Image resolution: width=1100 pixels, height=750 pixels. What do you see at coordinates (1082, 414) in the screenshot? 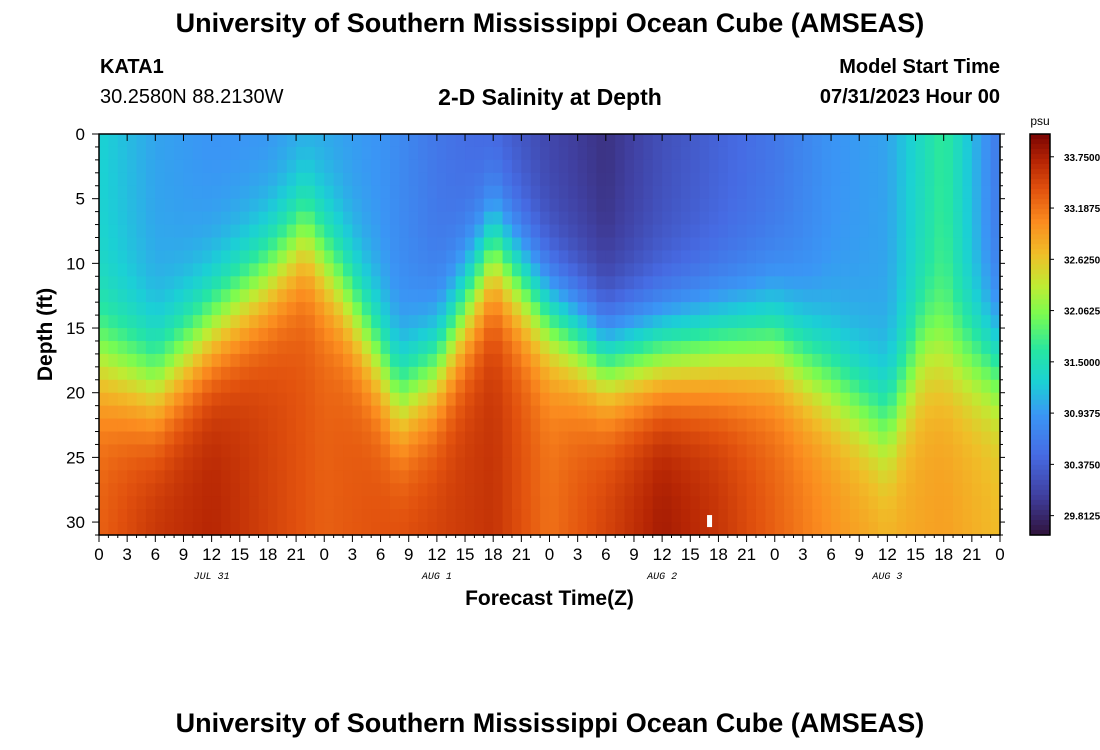
I see `colorbar-tick-label: 30.9375` at bounding box center [1082, 414].